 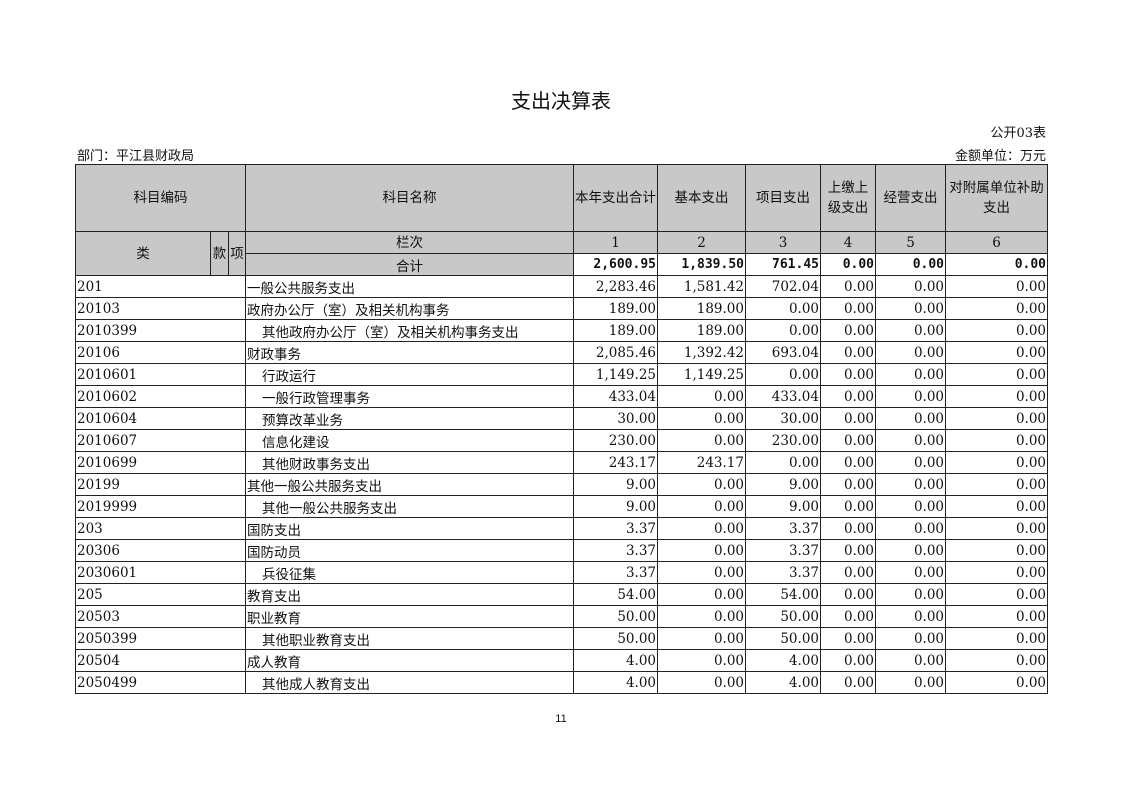 What do you see at coordinates (615, 484) in the screenshot?
I see `amount-cell: 9.00` at bounding box center [615, 484].